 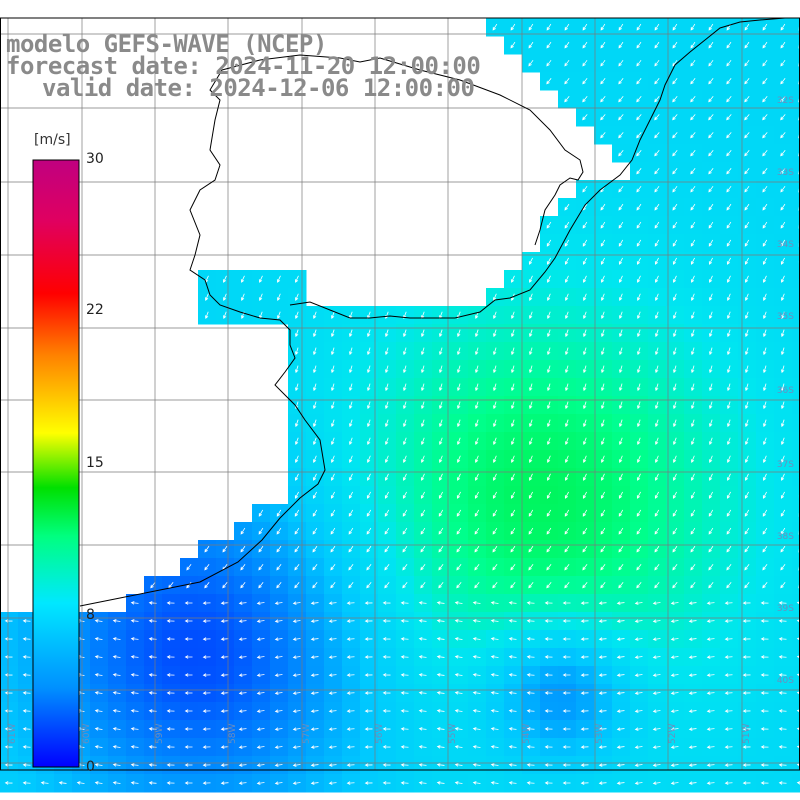 I want to click on colorbar-unit: [m/s], so click(x=52, y=140).